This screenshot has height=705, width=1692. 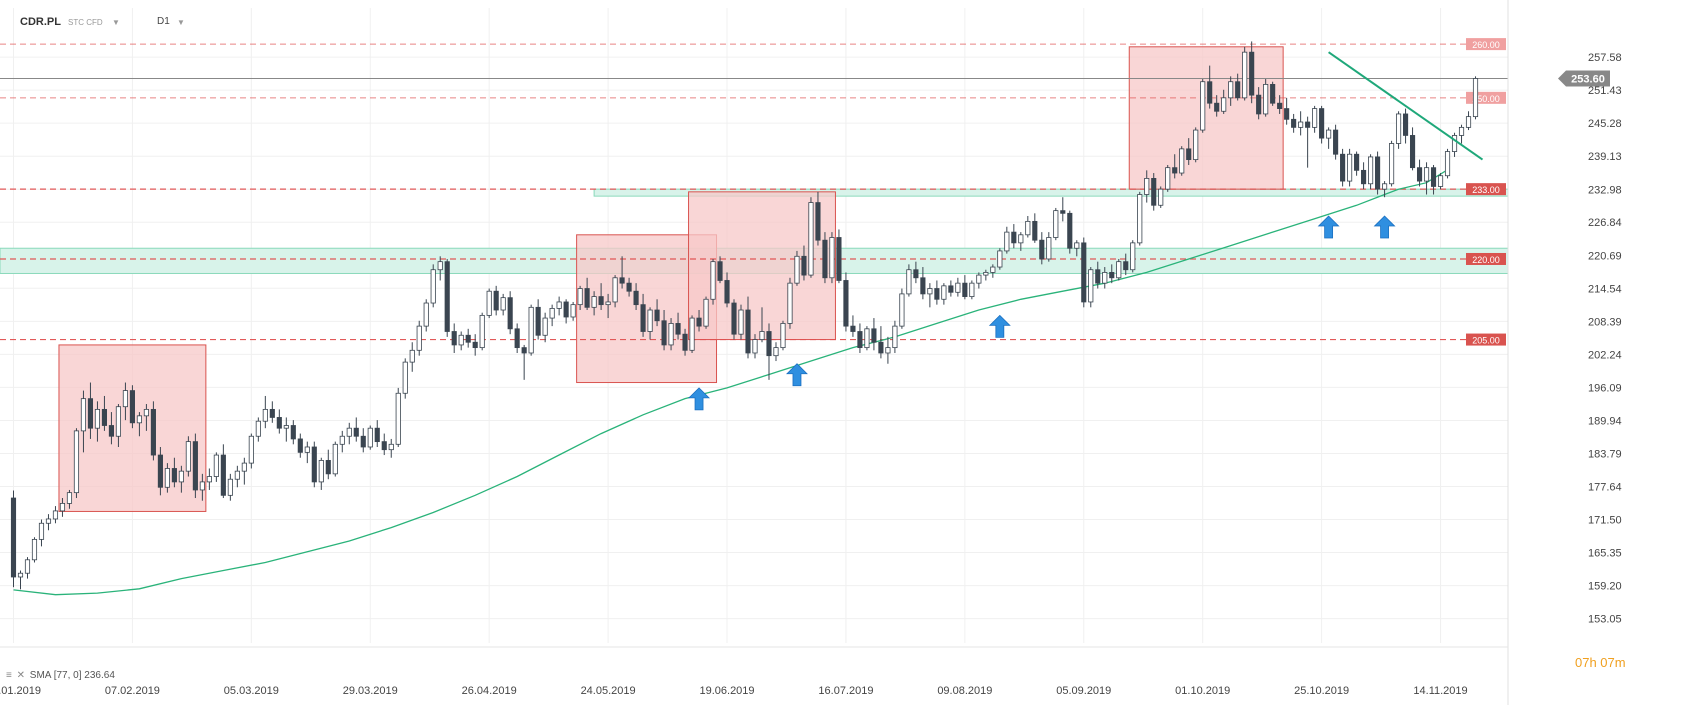 What do you see at coordinates (163, 21) in the screenshot?
I see `timeframe-selector: D1` at bounding box center [163, 21].